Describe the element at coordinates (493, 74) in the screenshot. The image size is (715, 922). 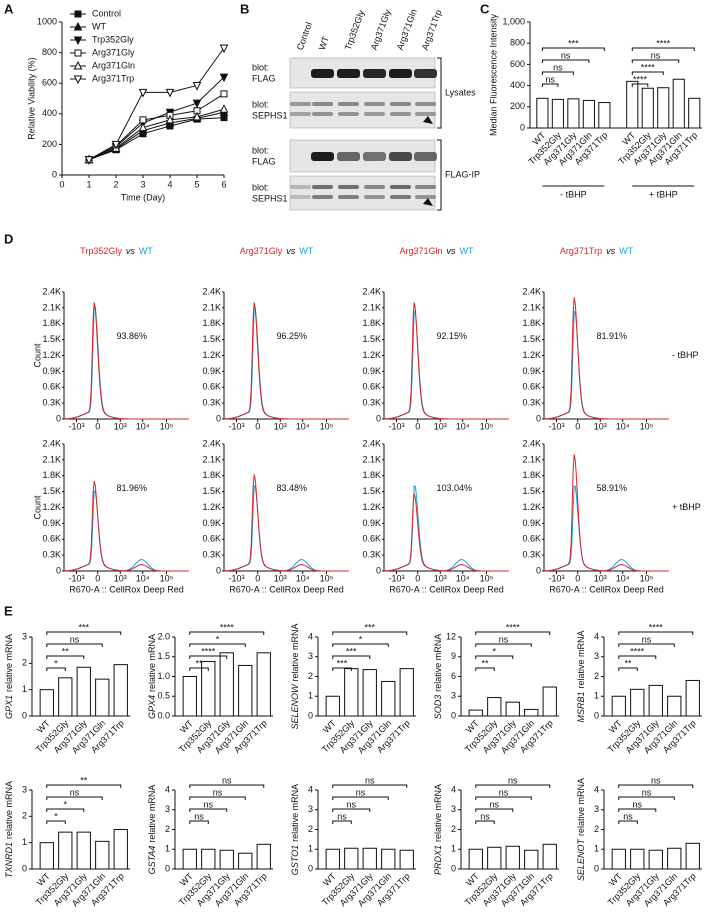
I see `y-axis-label: Median Fluorescence Intensity` at that location.